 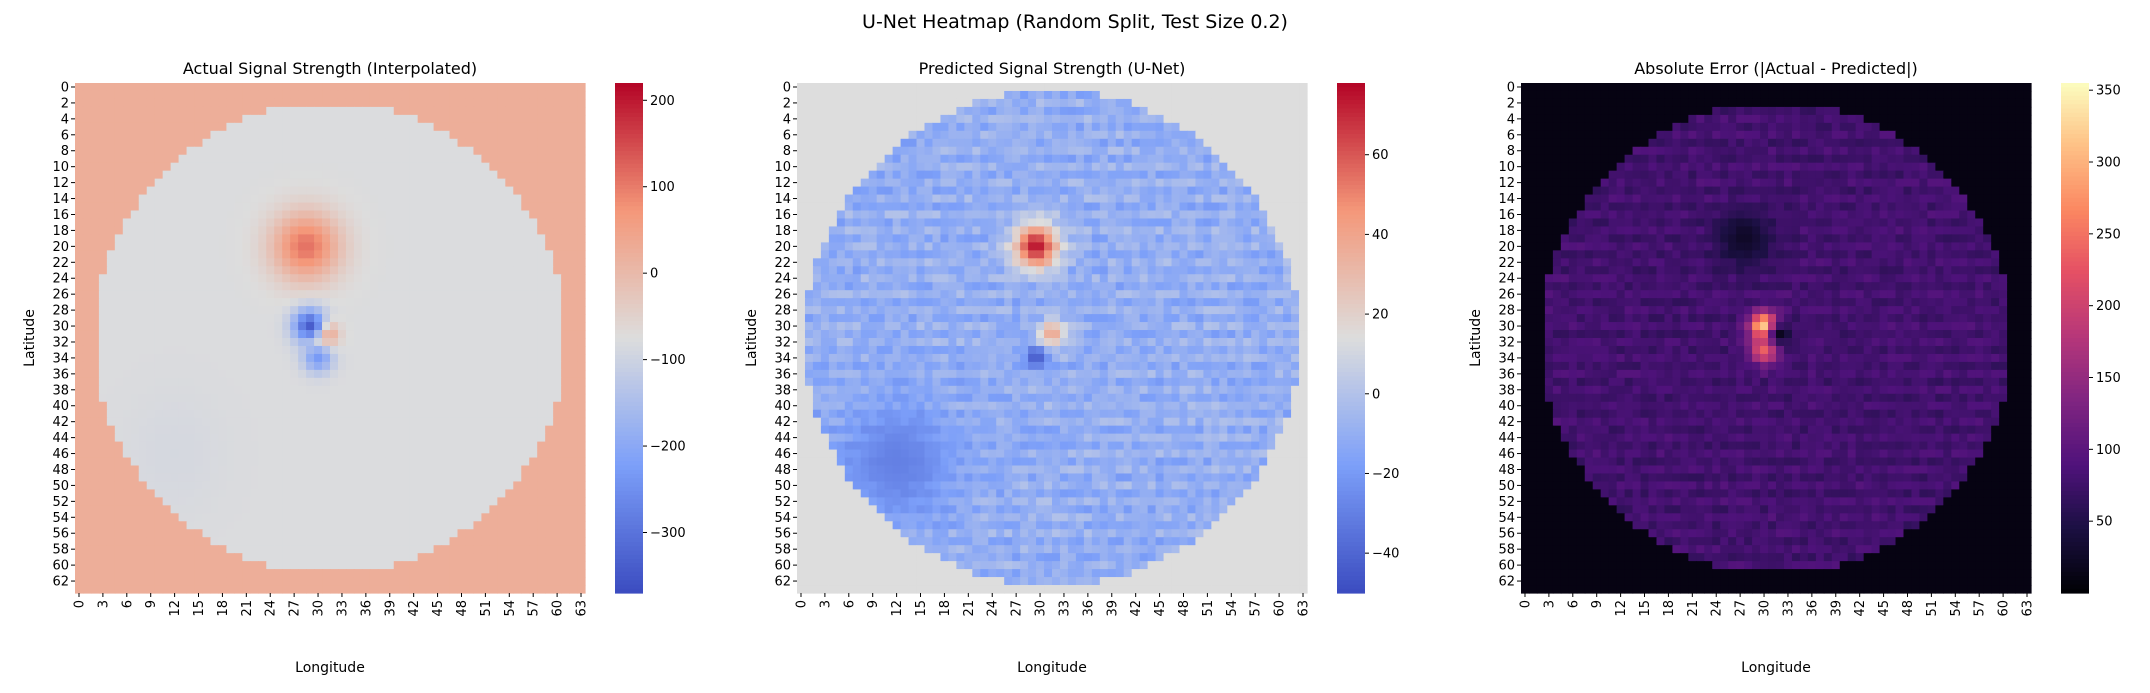 What do you see at coordinates (668, 447) in the screenshot?
I see `colorbar-tick-label: −200` at bounding box center [668, 447].